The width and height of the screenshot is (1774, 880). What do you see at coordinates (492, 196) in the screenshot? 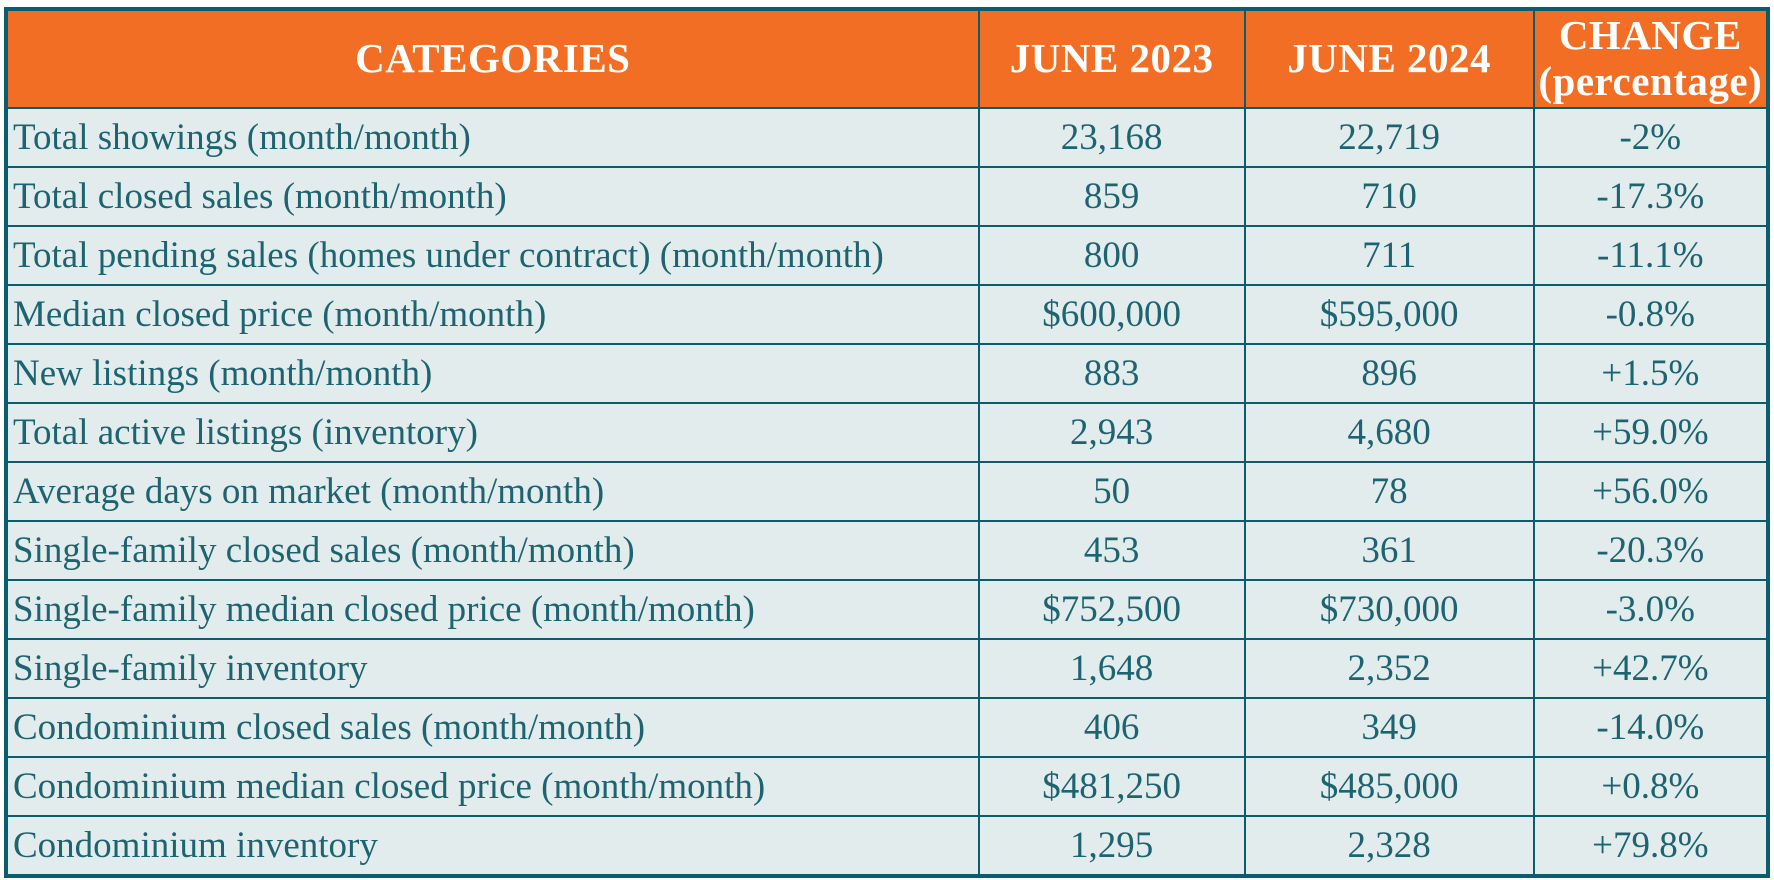
I see `category-cell: Total closed sales (month/month)` at bounding box center [492, 196].